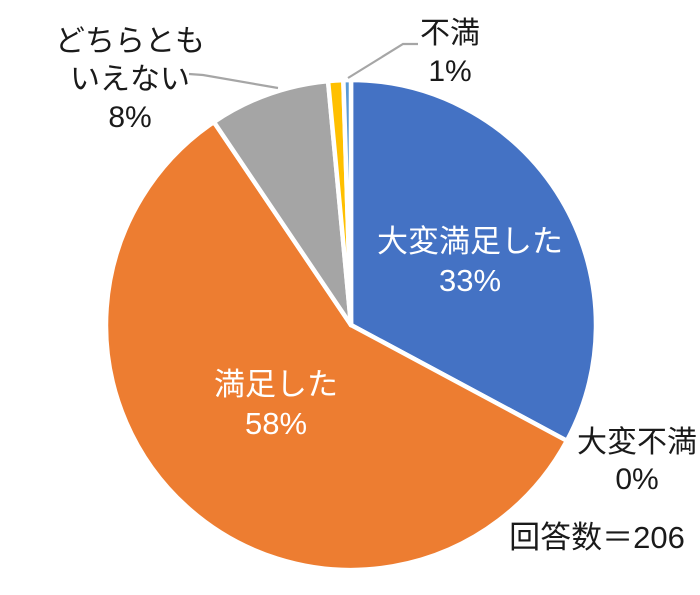 This screenshot has width=700, height=595. What do you see at coordinates (382, 60) in the screenshot?
I see `leader-line-dissatisfied` at bounding box center [382, 60].